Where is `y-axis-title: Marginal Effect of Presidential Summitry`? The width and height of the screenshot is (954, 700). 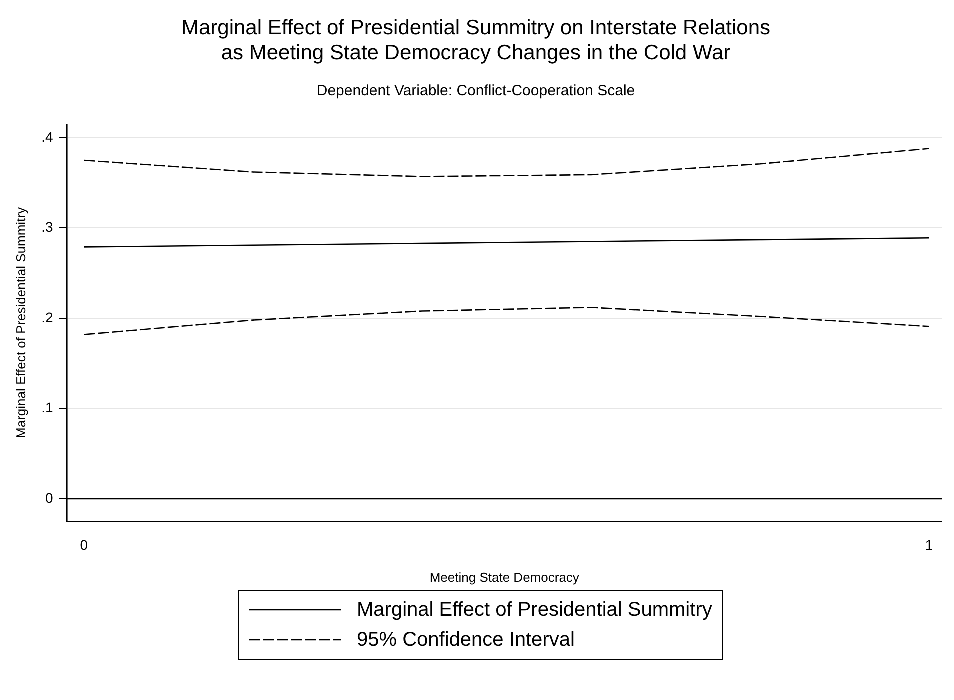
y-axis-title: Marginal Effect of Presidential Summitry is located at coordinates (20, 322).